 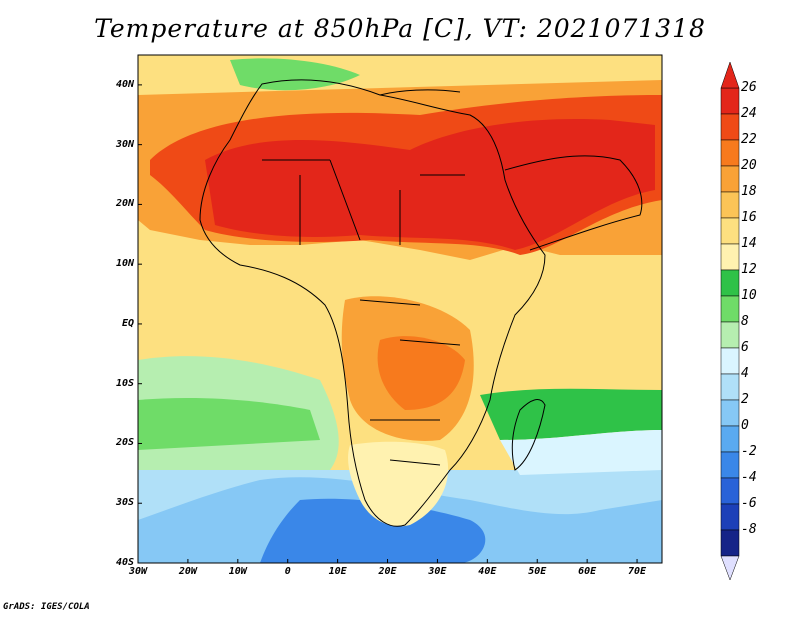 I want to click on lon-label: 10W, so click(x=237, y=571).